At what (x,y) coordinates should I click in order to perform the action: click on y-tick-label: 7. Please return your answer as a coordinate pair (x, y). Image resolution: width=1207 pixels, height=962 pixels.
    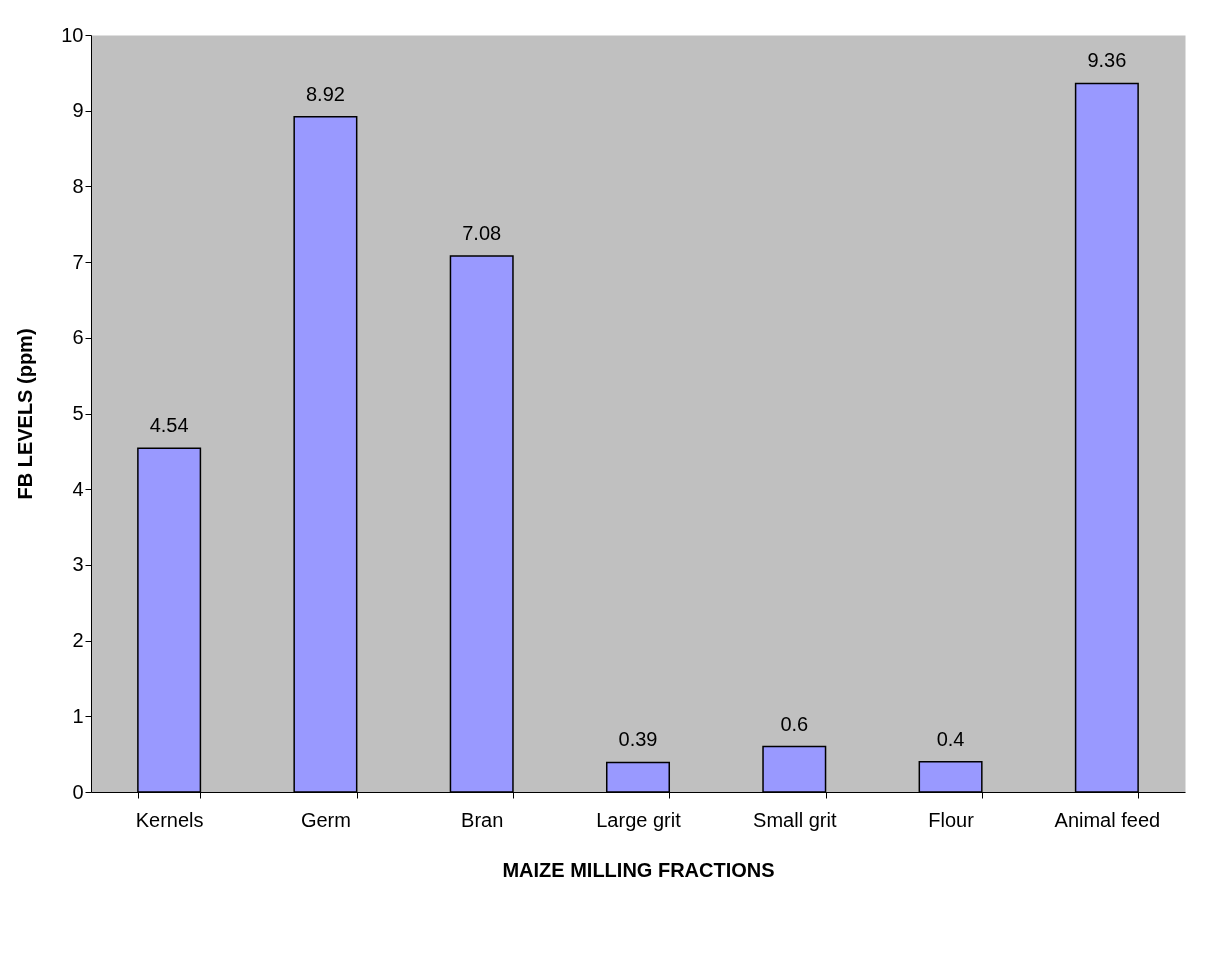
    Looking at the image, I should click on (78, 261).